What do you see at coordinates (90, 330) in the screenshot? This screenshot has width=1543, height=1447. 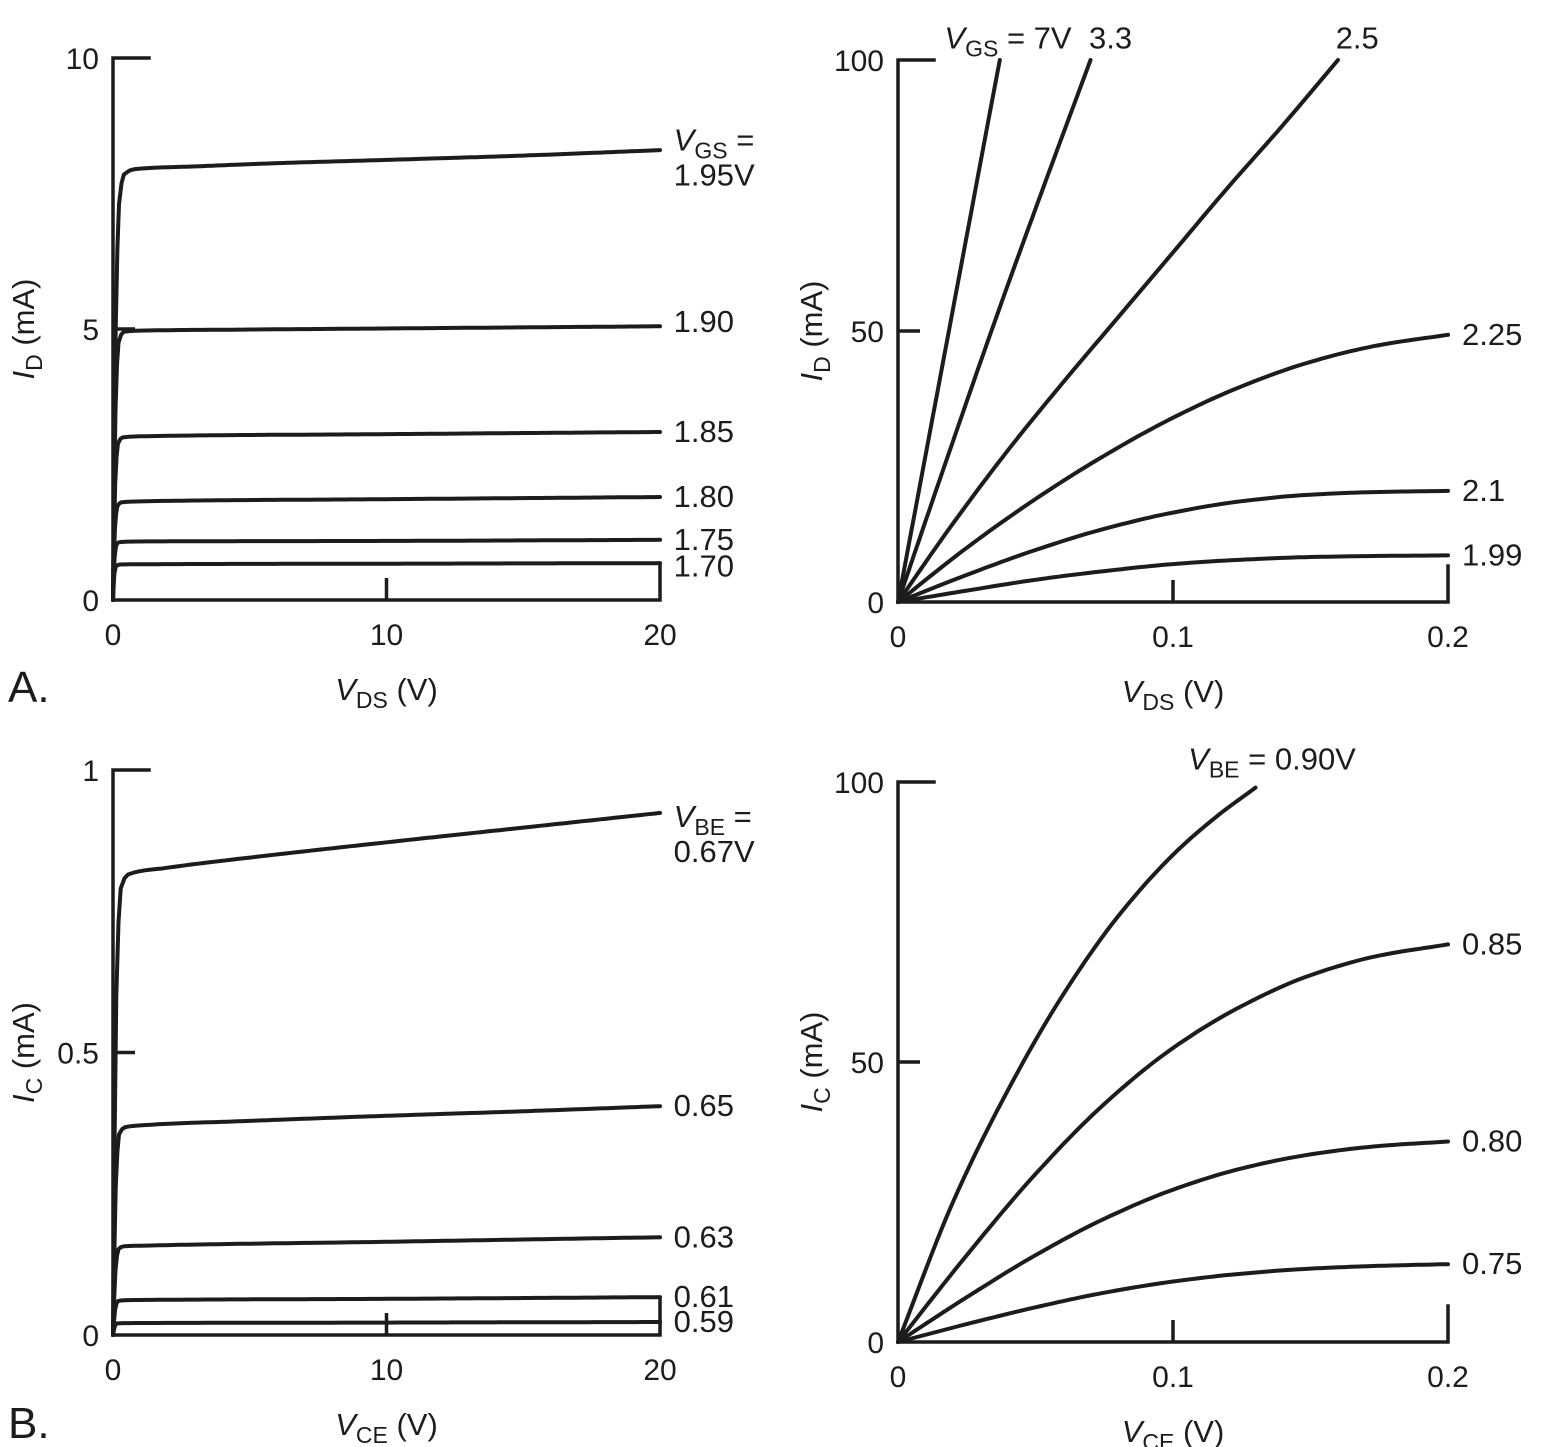 I see `y-tick-label: 5` at bounding box center [90, 330].